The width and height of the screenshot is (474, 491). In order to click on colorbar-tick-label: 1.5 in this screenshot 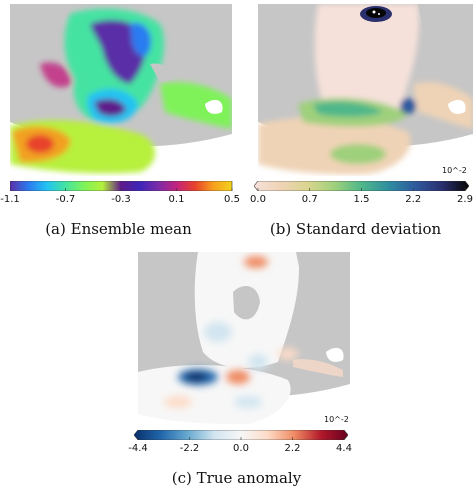, I will do `click(361, 199)`.